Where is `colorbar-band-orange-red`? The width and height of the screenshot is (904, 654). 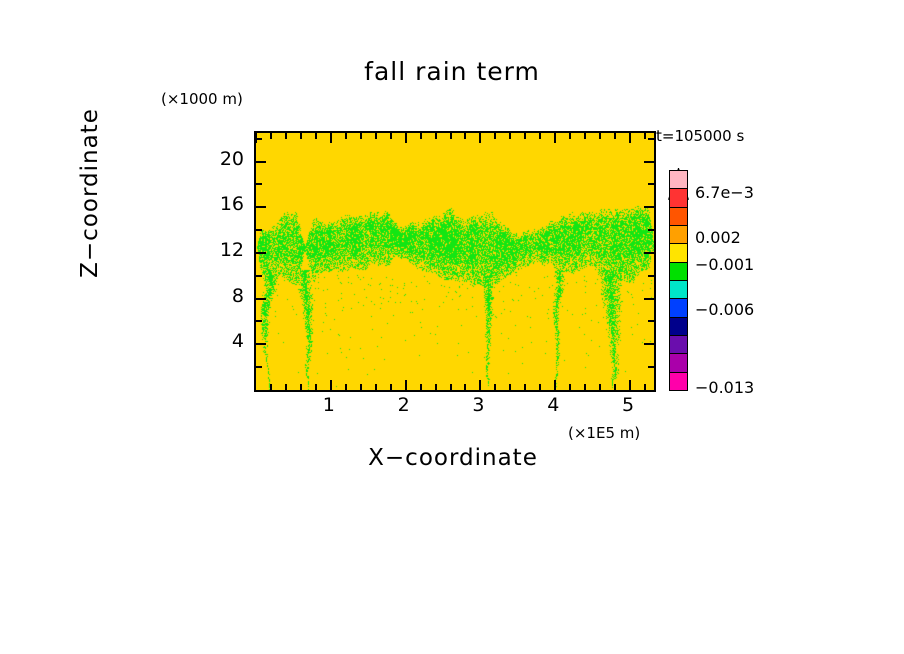 colorbar-band-orange-red is located at coordinates (678, 216).